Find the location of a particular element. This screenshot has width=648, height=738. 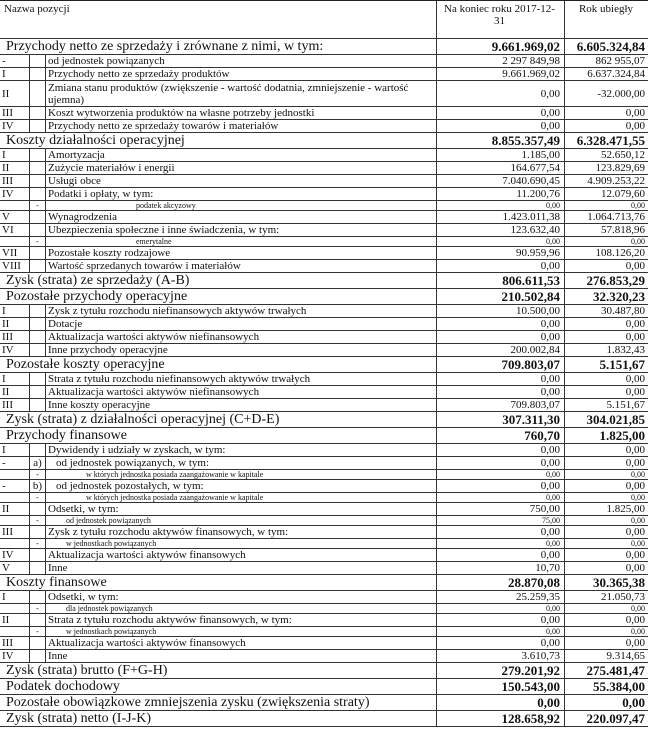

item-number: I is located at coordinates (15, 597).